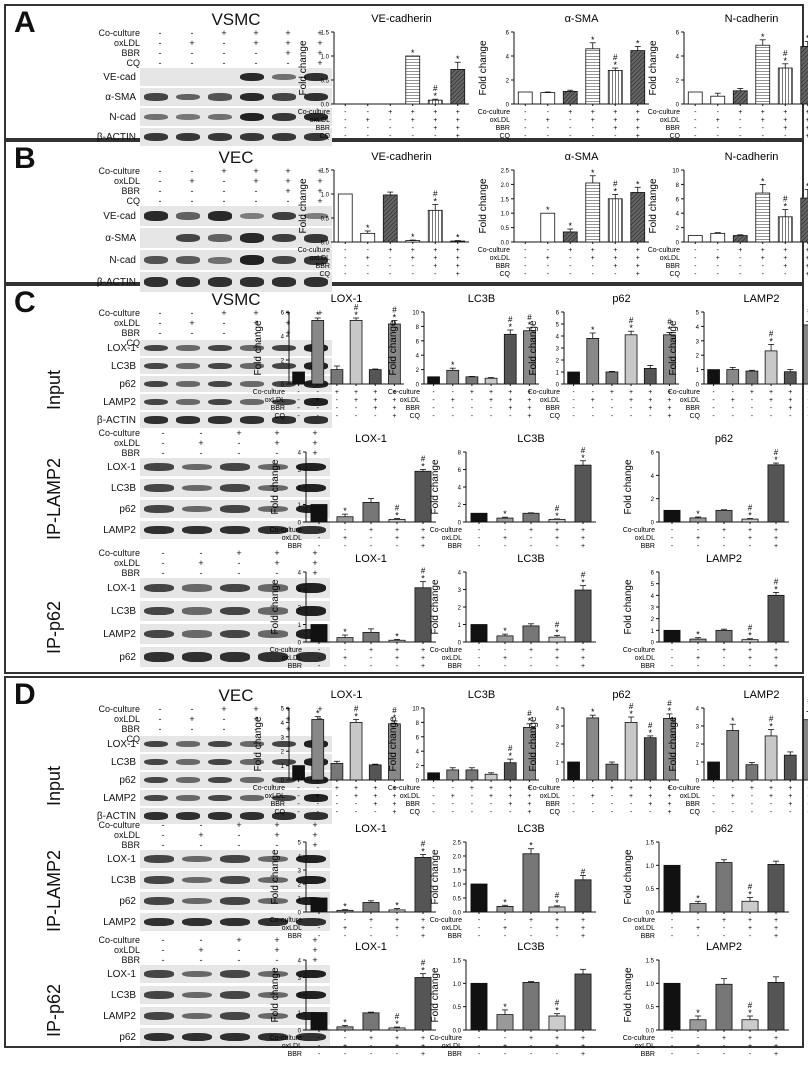 Image resolution: width=808 pixels, height=1088 pixels. What do you see at coordinates (482, 299) in the screenshot?
I see `chart-title: LC3B` at bounding box center [482, 299].